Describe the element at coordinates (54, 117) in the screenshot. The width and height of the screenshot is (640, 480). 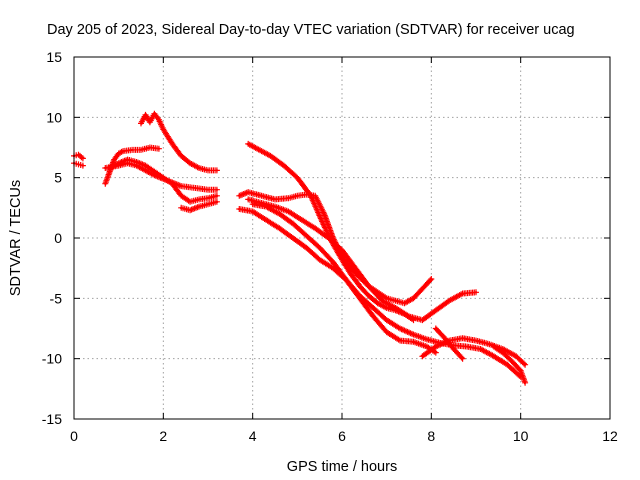
I see `y-tick-label: 10` at that location.